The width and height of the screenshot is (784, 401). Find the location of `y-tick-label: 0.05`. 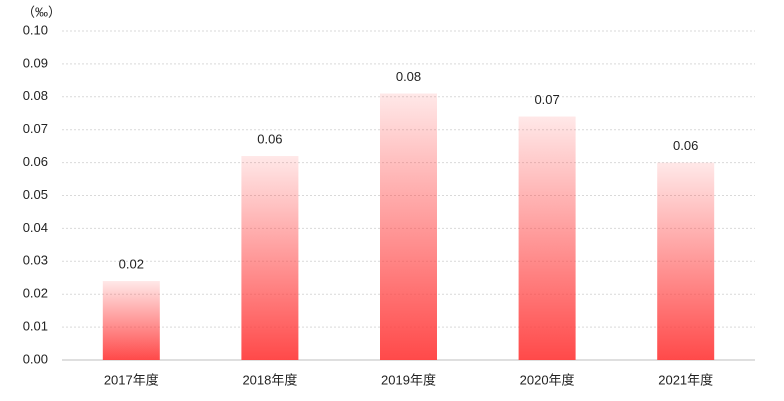

y-tick-label: 0.05 is located at coordinates (35, 194).